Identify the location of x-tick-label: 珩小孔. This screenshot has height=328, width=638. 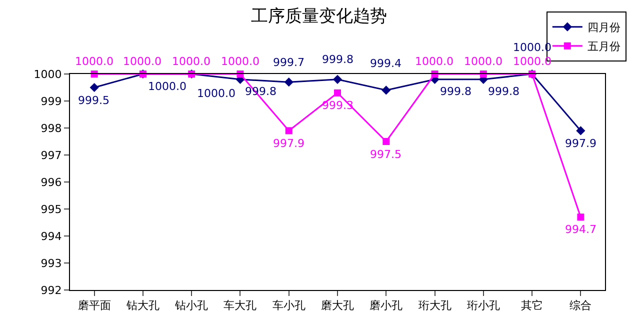
(483, 305).